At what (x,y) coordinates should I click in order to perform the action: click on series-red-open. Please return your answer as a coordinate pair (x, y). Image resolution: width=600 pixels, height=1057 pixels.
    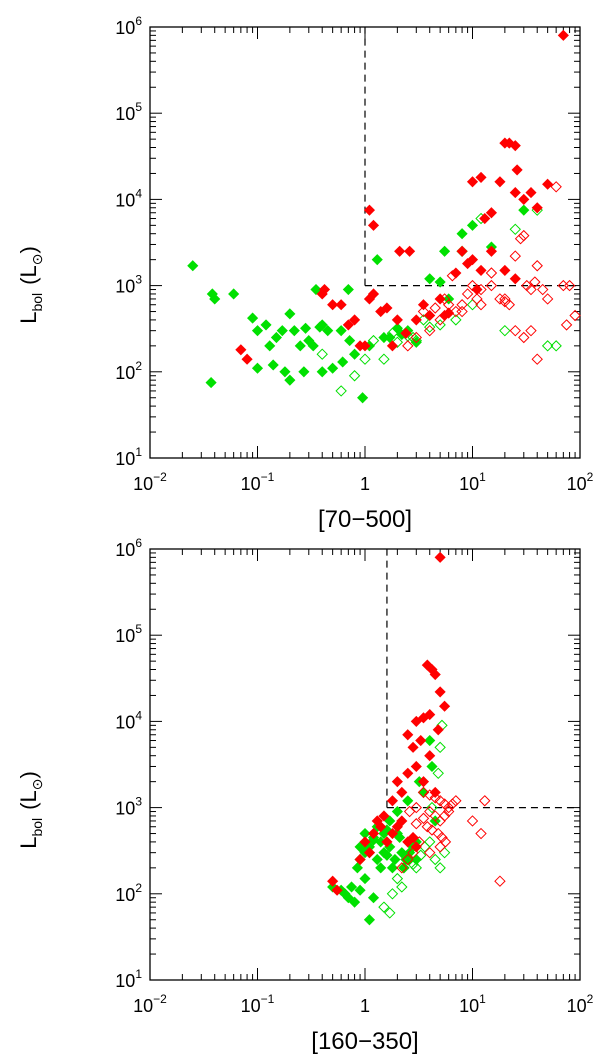
    Looking at the image, I should click on (491, 273).